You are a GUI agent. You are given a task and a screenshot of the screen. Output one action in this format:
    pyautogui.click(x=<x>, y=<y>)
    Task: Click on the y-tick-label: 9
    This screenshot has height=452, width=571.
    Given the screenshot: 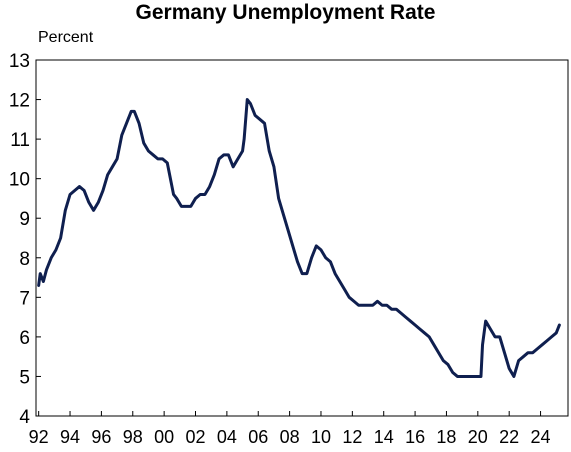 What is the action you would take?
    pyautogui.click(x=24, y=219)
    